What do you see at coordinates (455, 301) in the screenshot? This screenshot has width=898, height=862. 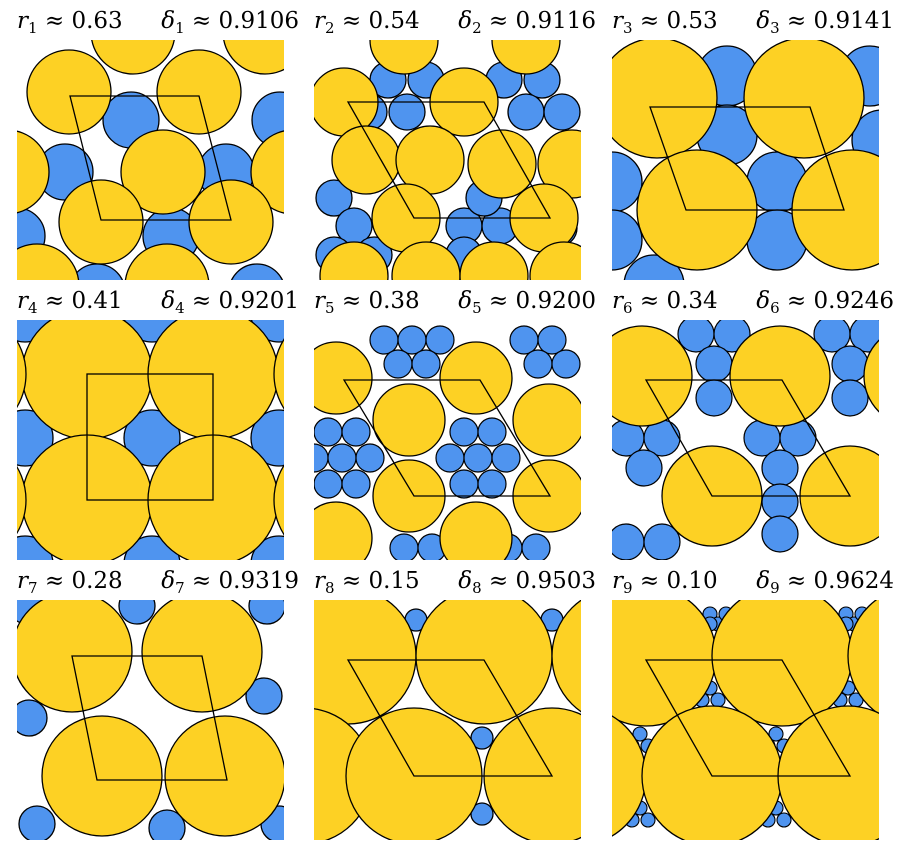 I see `panel-caption: r5 ≈ 0.38 δ5 ≈ 0.9200` at bounding box center [455, 301].